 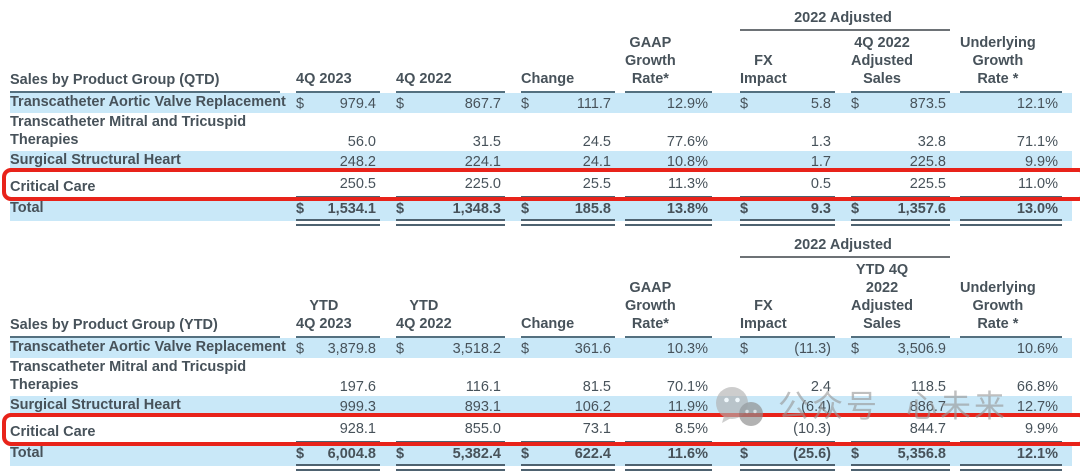 I want to click on cell-value: 855.0, so click(x=482, y=429).